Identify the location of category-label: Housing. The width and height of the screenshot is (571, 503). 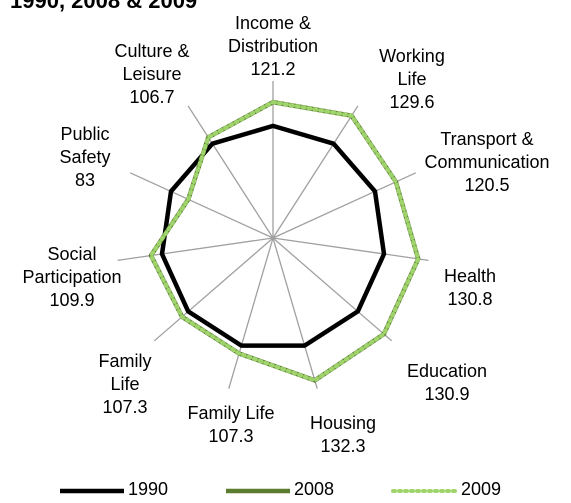
(343, 423).